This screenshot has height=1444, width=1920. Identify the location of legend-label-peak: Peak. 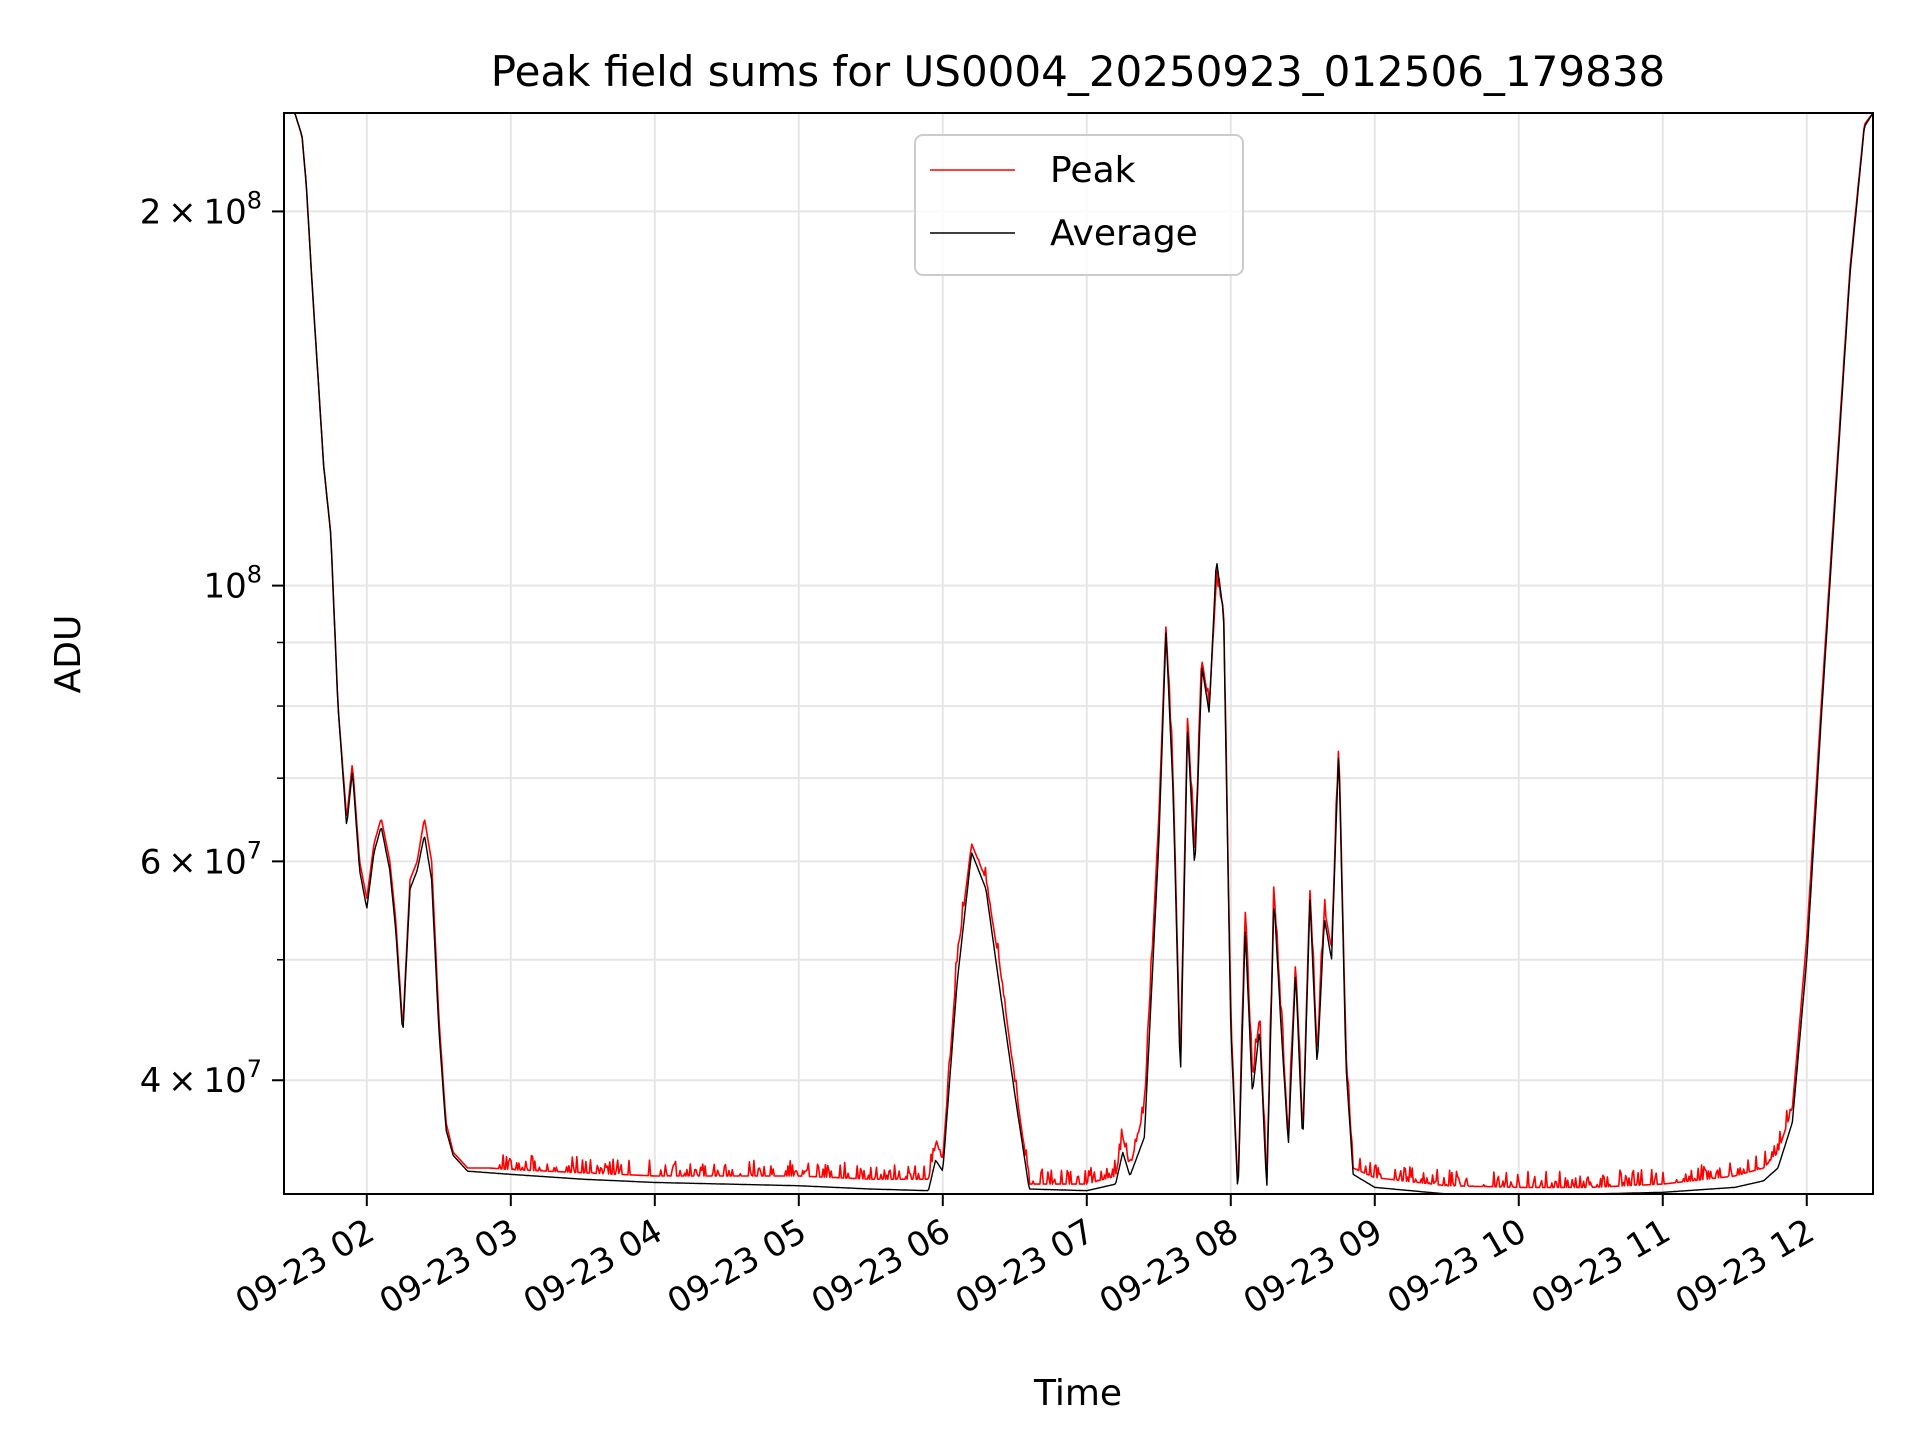
(1093, 170).